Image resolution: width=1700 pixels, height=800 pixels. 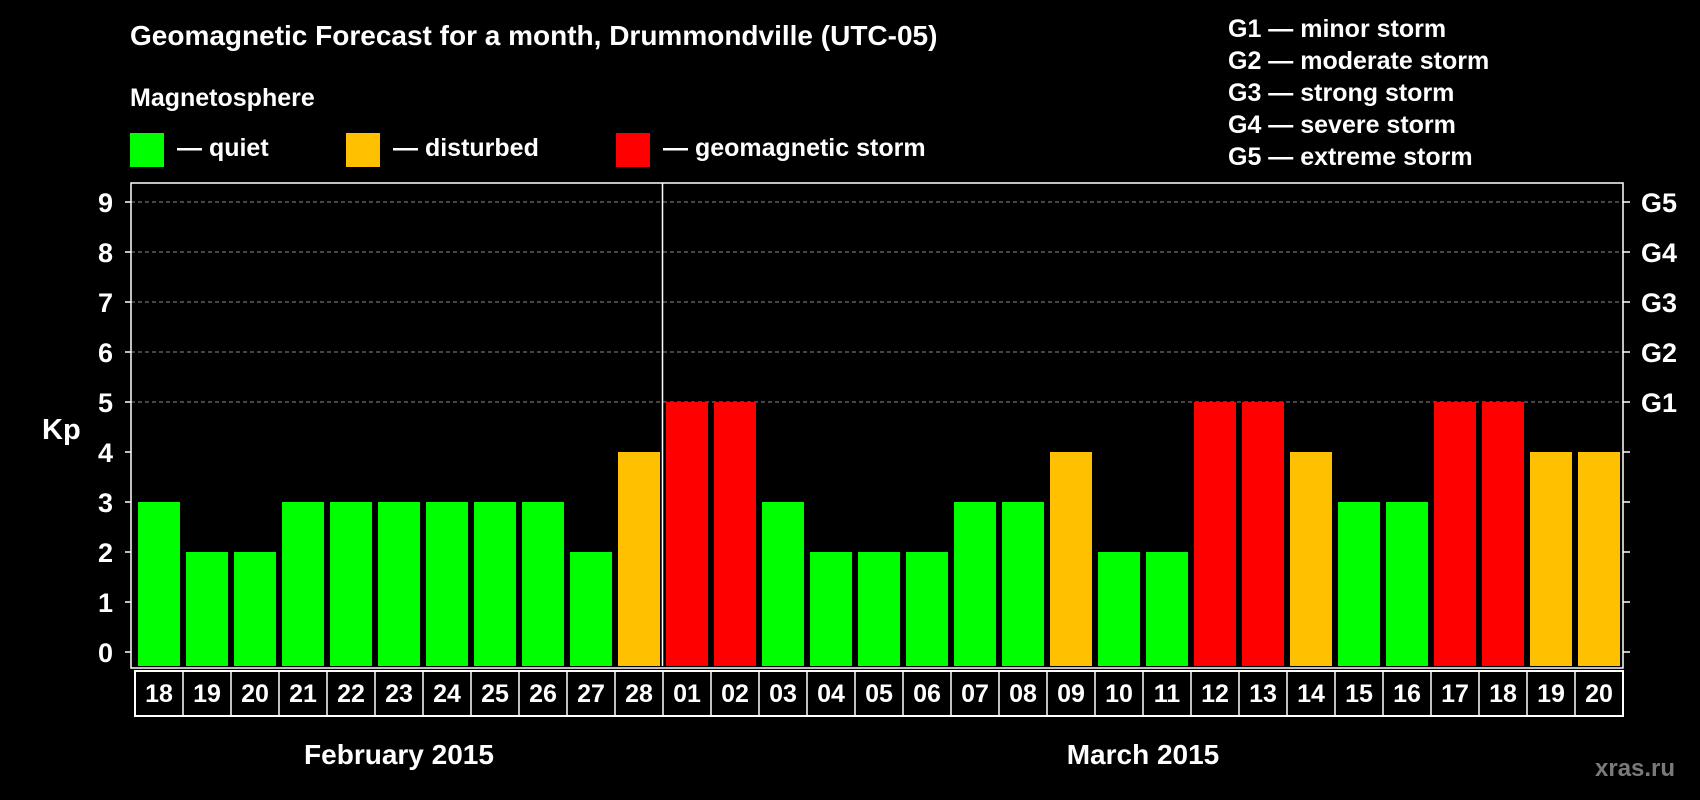 I want to click on legend-heading: Magnetosphere, so click(x=222, y=98).